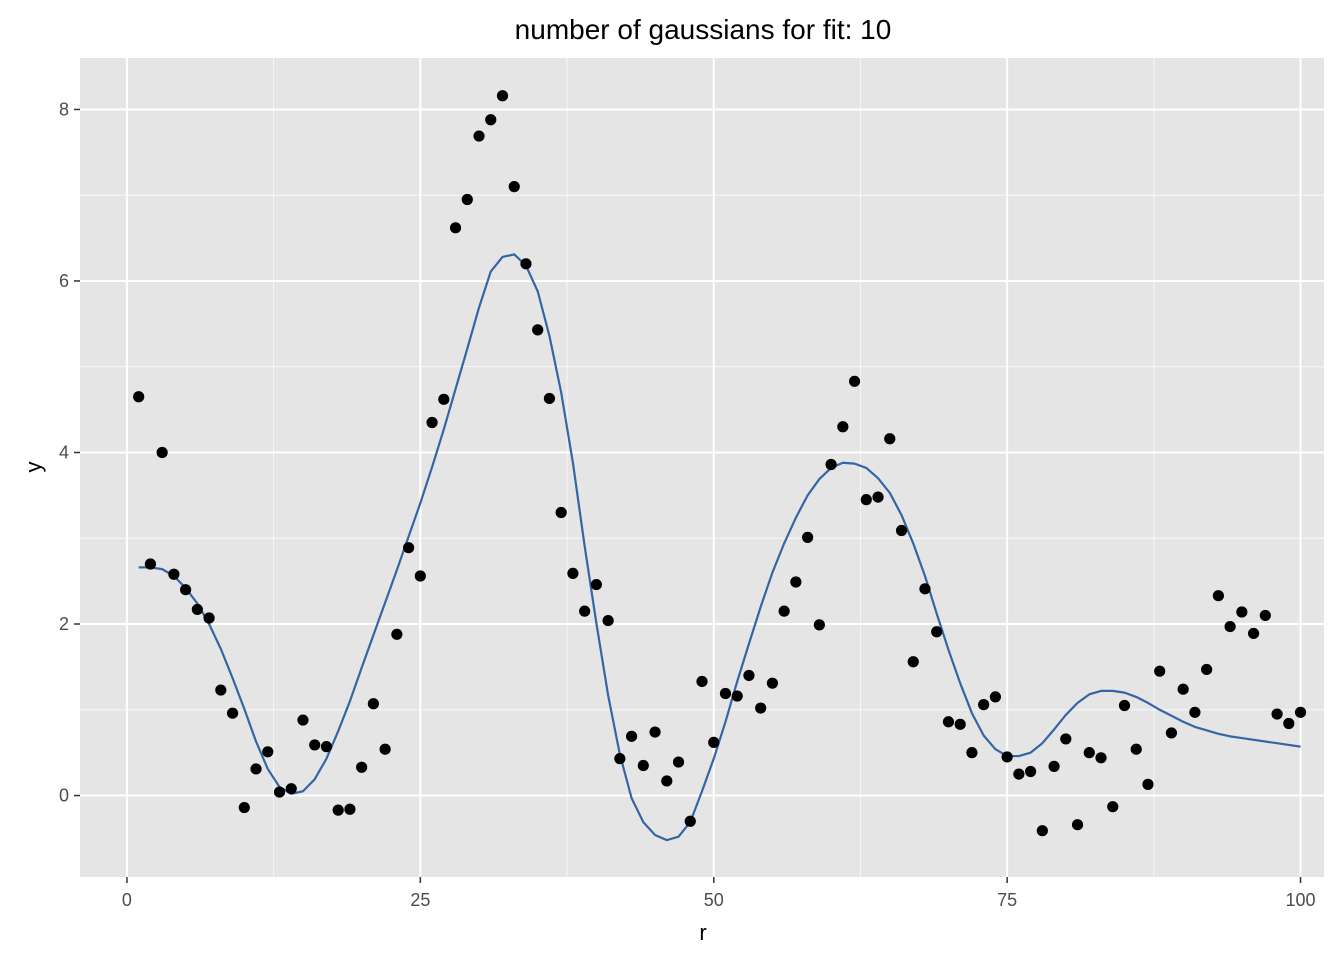 This screenshot has height=960, width=1344. I want to click on y-tick-label: 6, so click(64, 281).